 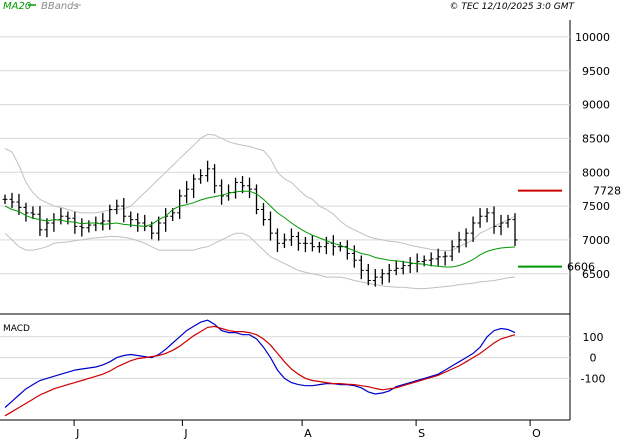 I want to click on level-lines: 7728 6606, so click(x=569, y=229).